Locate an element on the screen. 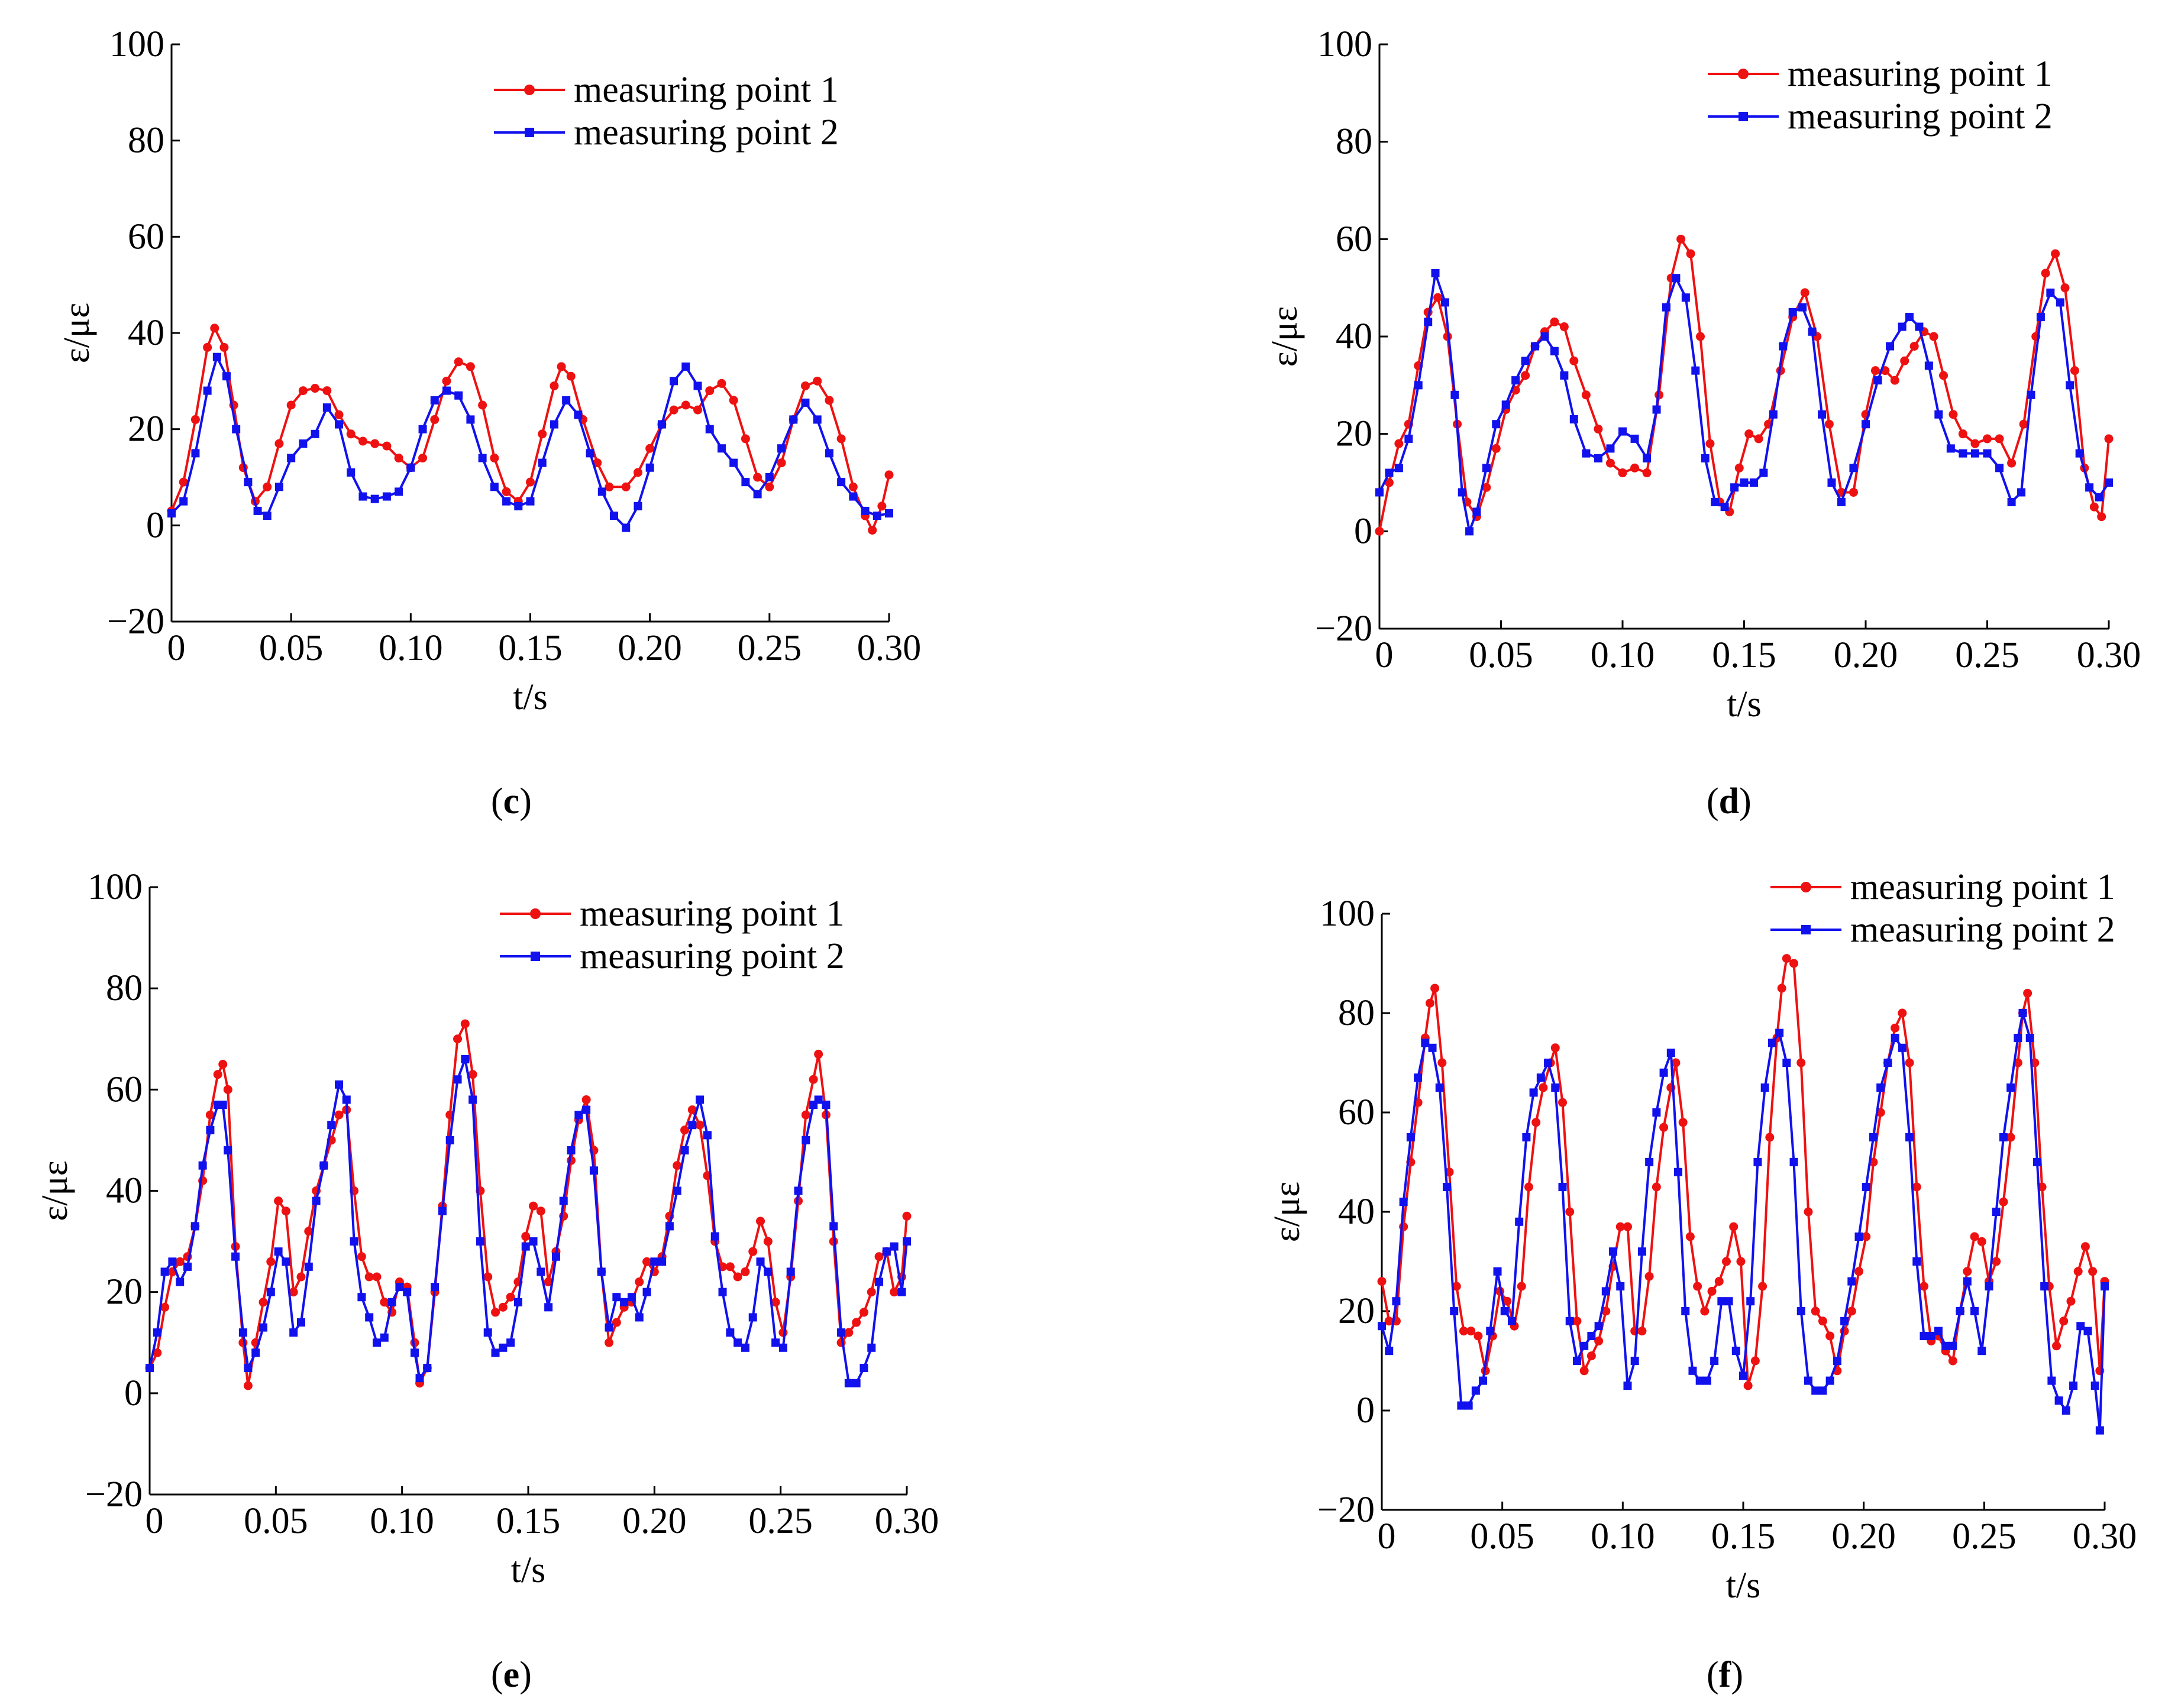 Image resolution: width=2165 pixels, height=1708 pixels. y-tick-label: 80 is located at coordinates (124, 988).